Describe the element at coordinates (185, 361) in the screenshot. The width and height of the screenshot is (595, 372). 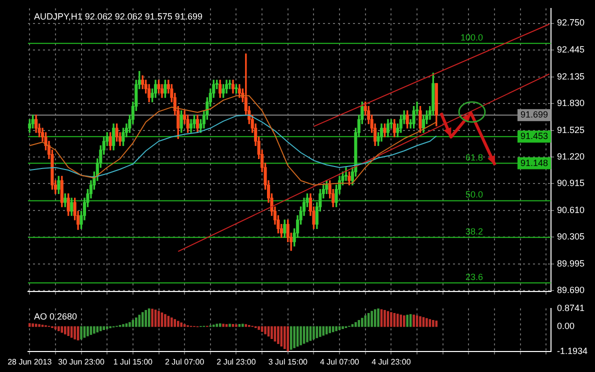
I see `x-tick-label: 2 Jul 07:00` at that location.